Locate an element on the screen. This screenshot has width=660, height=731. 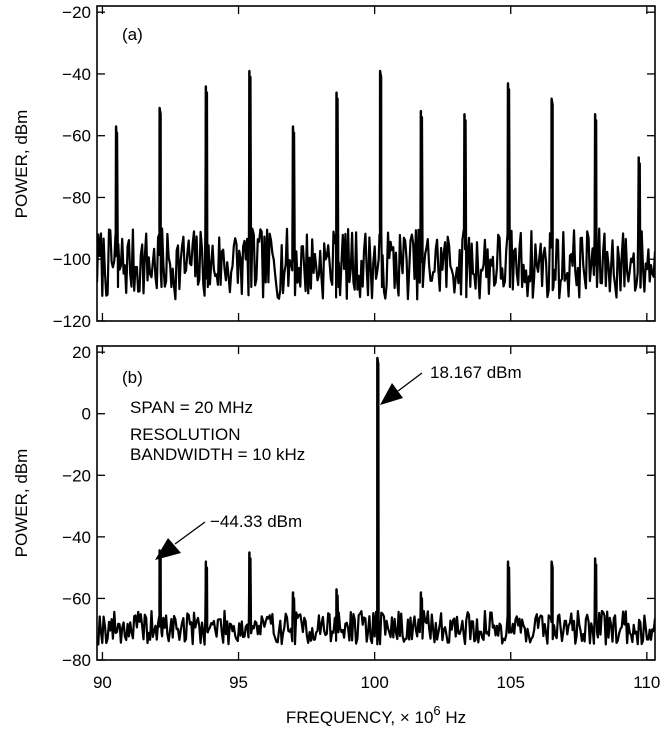
annotation-resolution-line2: BANDWIDTH = 10 kHz is located at coordinates (217, 454).